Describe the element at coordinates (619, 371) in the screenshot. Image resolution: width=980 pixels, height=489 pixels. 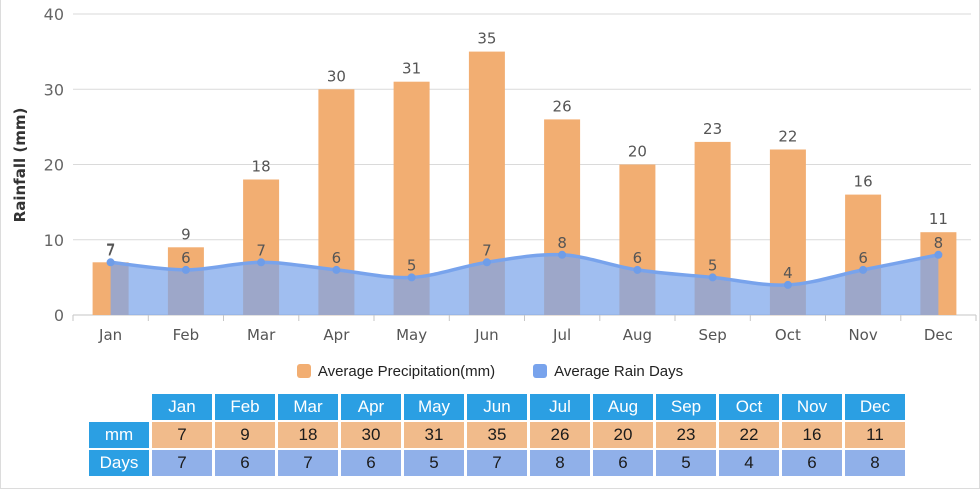
I see `legend-label-rain-days: Average Rain Days` at that location.